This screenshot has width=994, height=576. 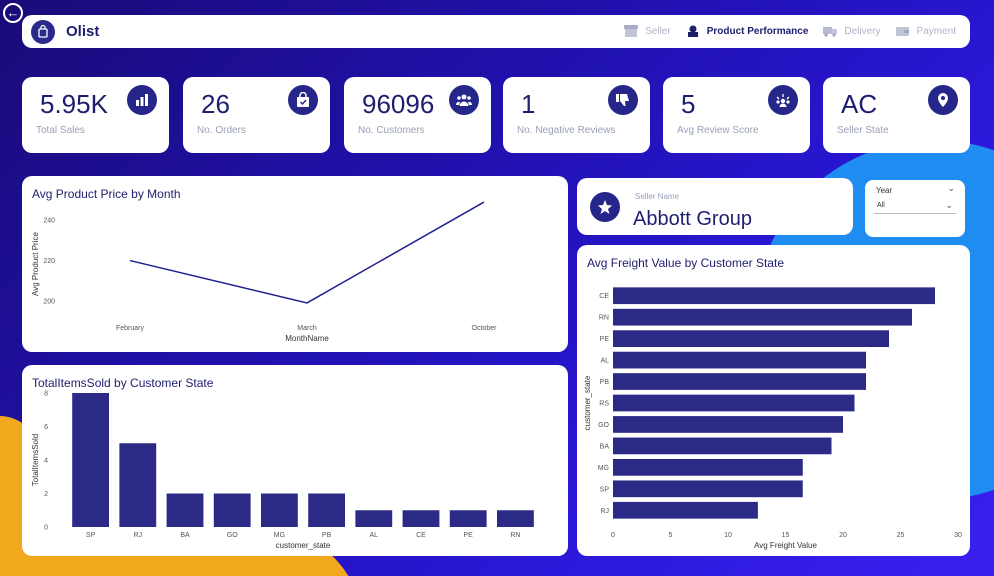 What do you see at coordinates (903, 31) in the screenshot?
I see `wallet-icon` at bounding box center [903, 31].